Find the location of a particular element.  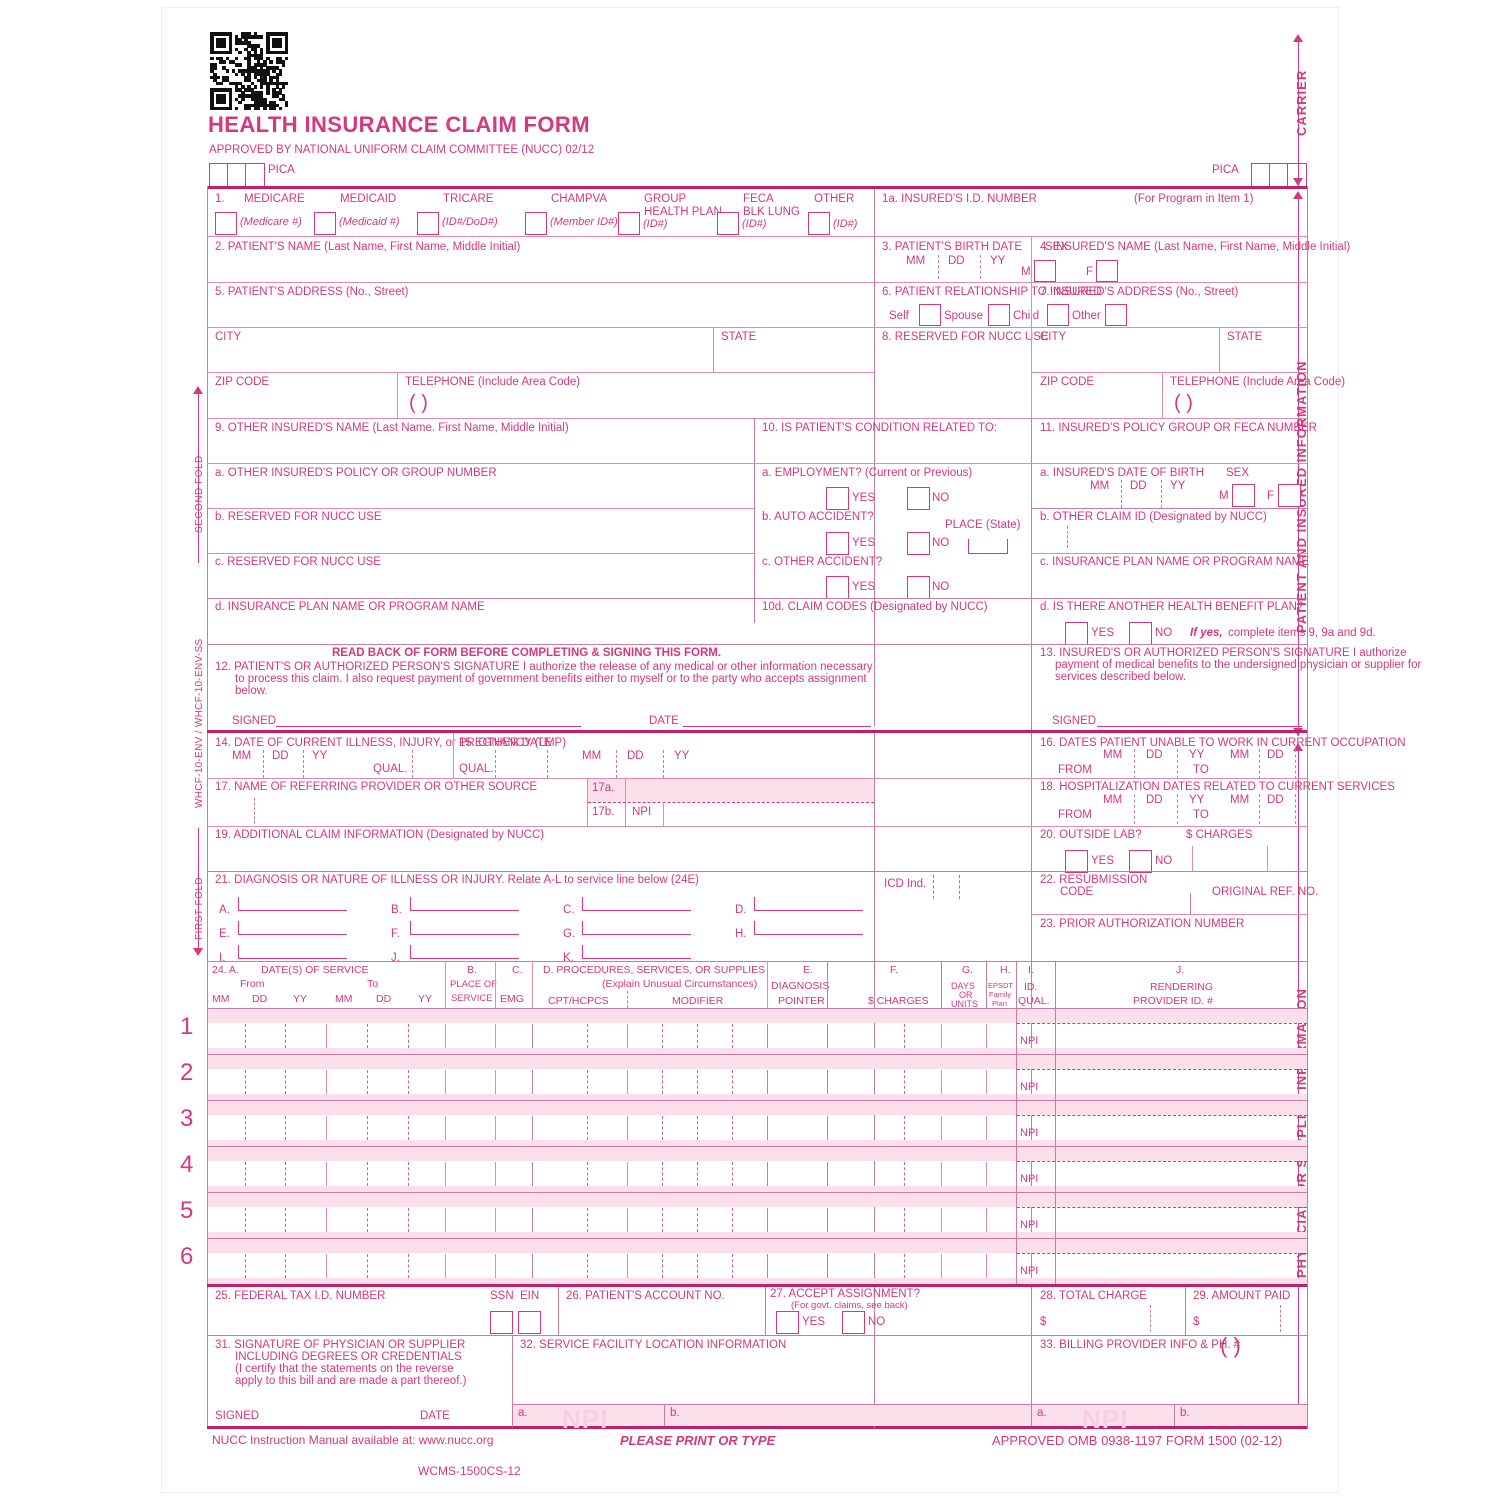

item11d-checkbox-yes is located at coordinates (1076, 633).